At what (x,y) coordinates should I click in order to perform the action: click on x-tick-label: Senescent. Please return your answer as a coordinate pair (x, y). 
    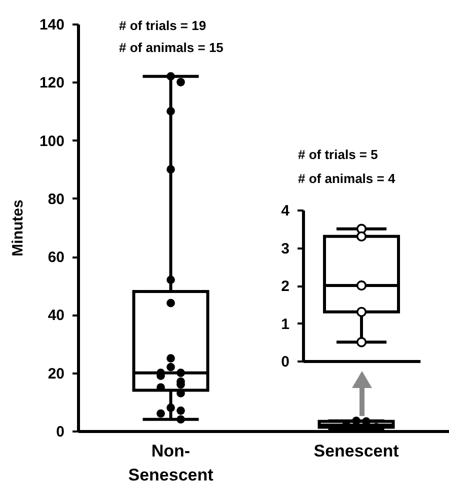
    Looking at the image, I should click on (357, 451).